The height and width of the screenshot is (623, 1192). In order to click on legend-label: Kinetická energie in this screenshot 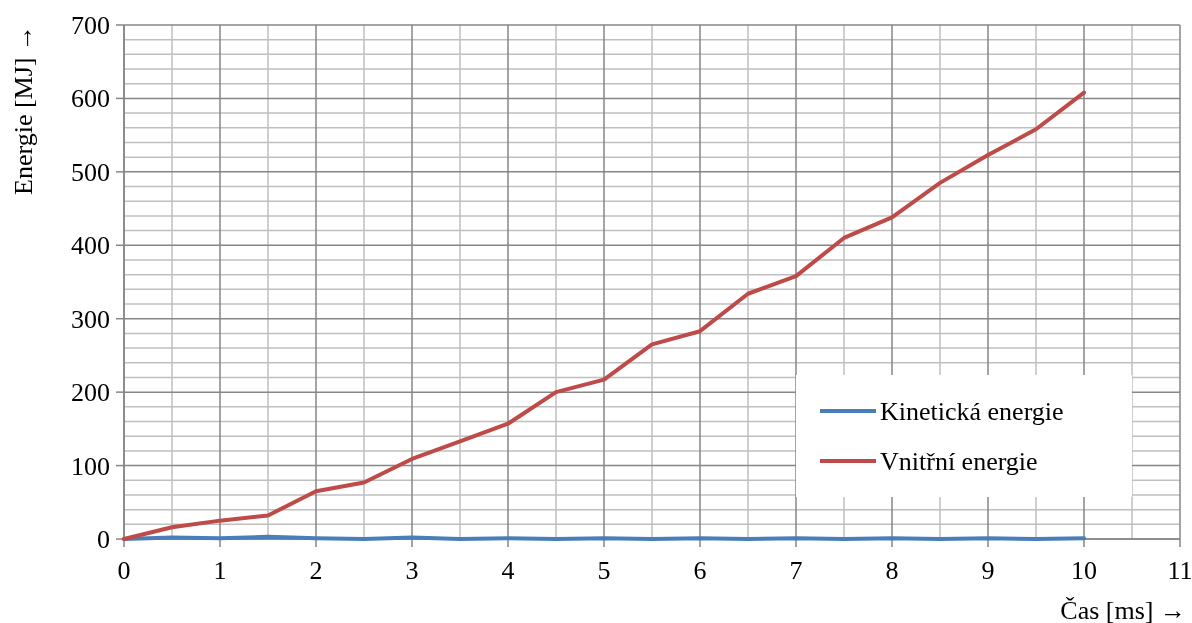, I will do `click(972, 411)`.